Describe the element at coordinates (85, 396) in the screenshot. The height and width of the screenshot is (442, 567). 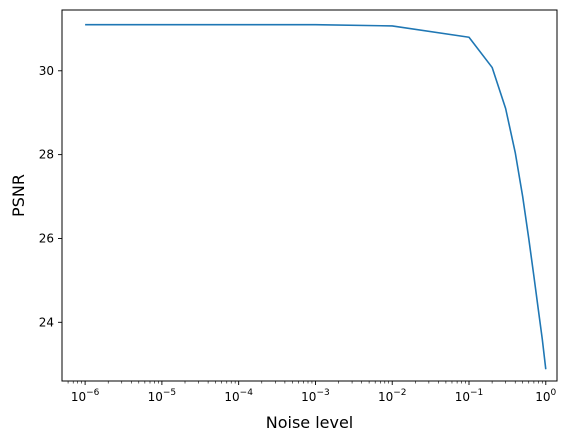
I see `x-tick-label-0: 10⁻⁶` at that location.